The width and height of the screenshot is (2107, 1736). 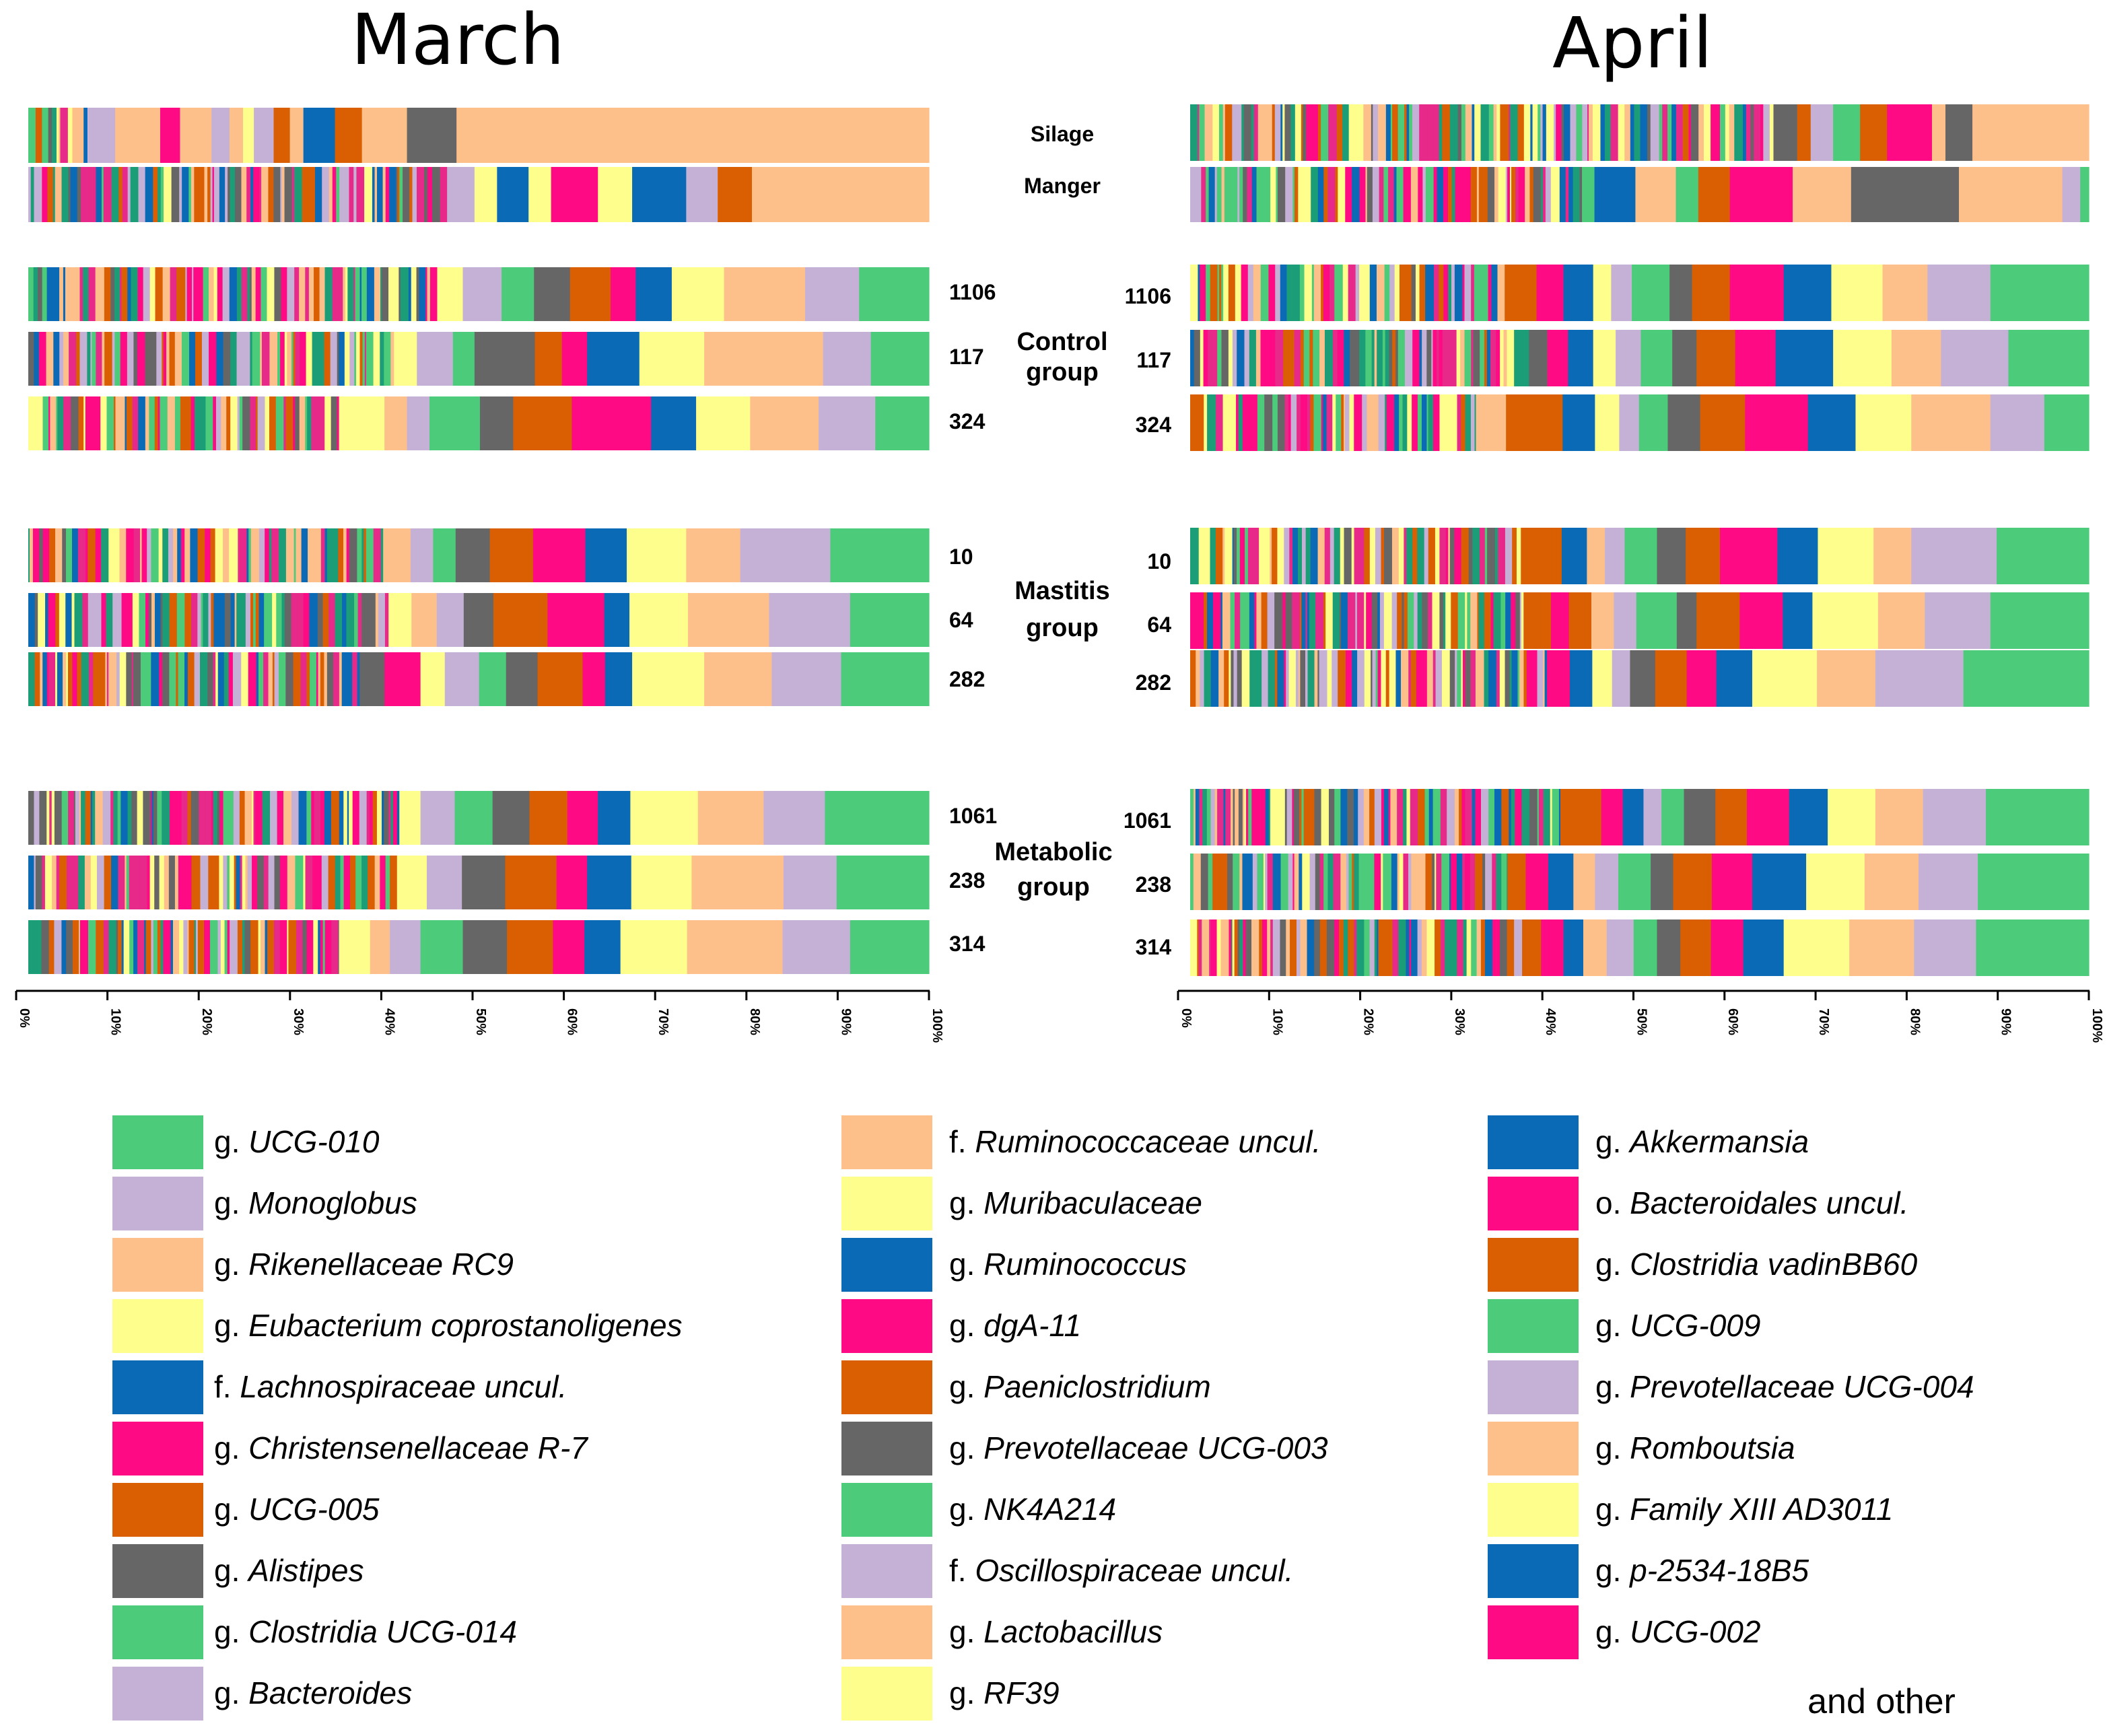 I want to click on group-label-line1: Control, so click(x=1061, y=342).